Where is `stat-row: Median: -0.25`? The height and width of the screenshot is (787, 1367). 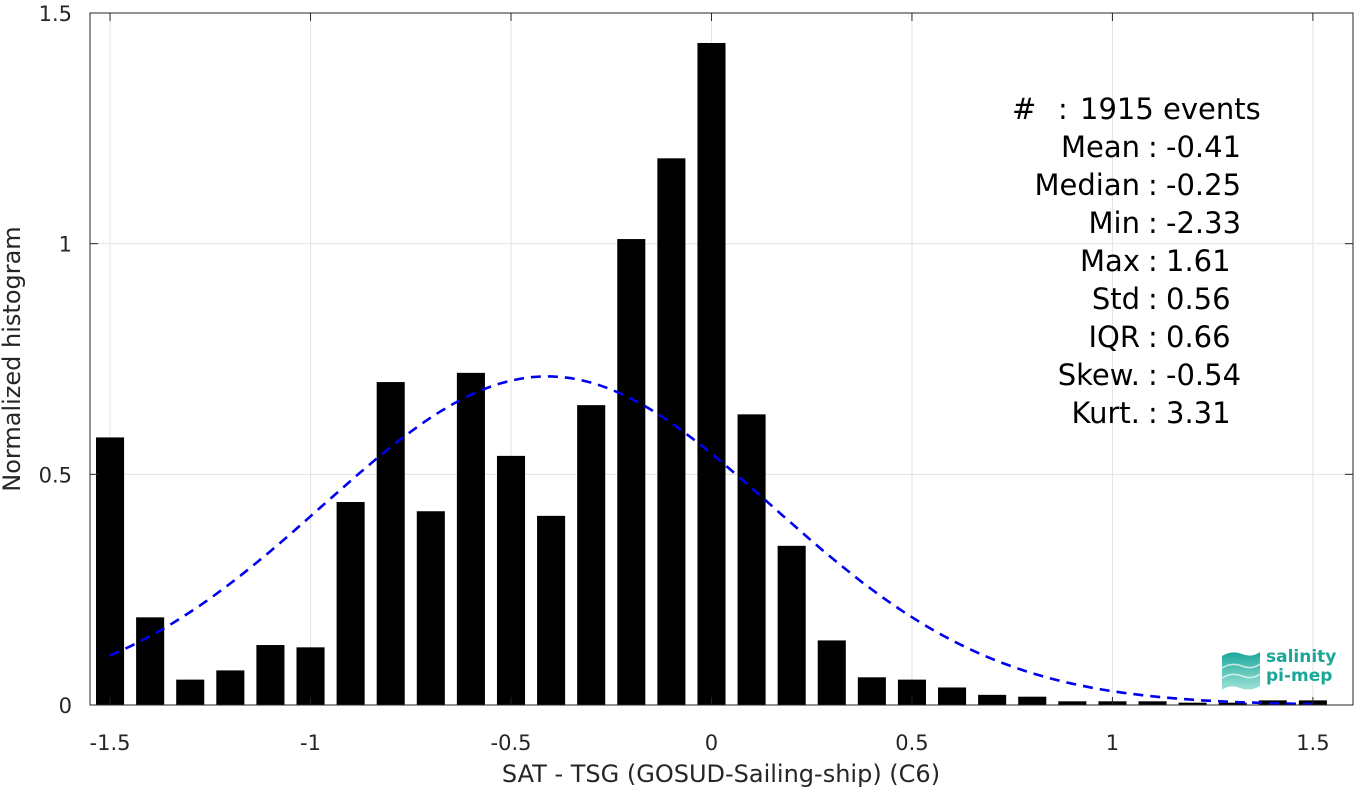
stat-row: Median: -0.25 is located at coordinates (1145, 185).